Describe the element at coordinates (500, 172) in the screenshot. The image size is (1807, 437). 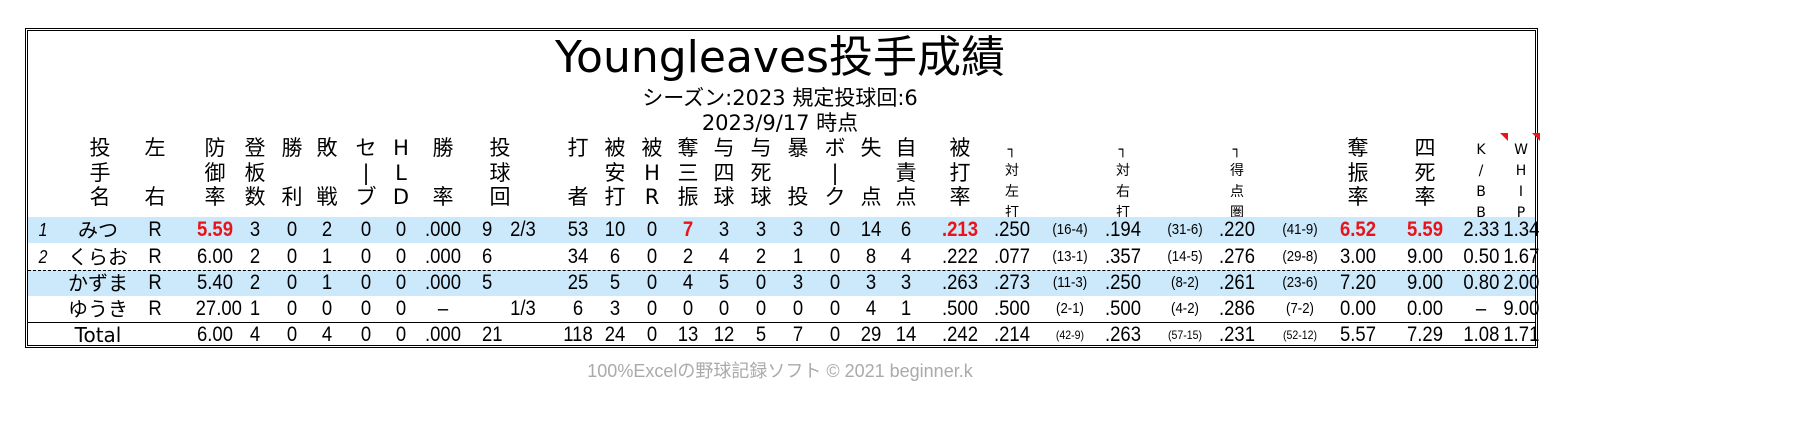
I see `column-header: 投 球 回` at that location.